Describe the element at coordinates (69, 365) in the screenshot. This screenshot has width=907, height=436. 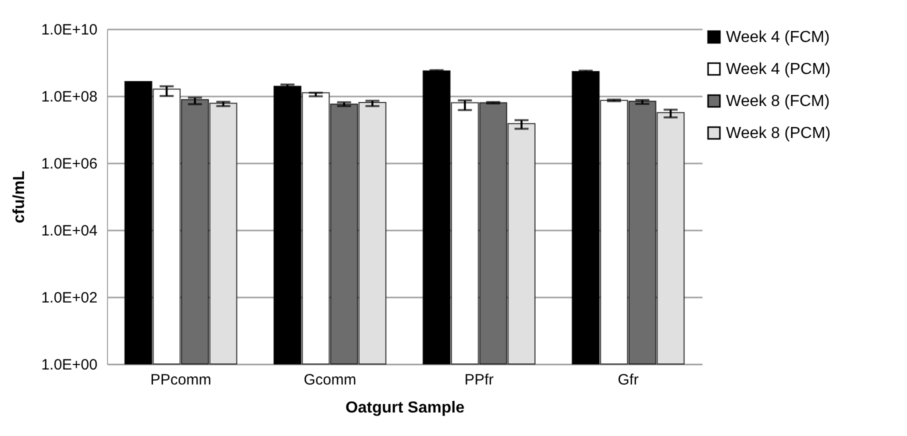
I see `y-tick-label: 1.0E+00` at that location.